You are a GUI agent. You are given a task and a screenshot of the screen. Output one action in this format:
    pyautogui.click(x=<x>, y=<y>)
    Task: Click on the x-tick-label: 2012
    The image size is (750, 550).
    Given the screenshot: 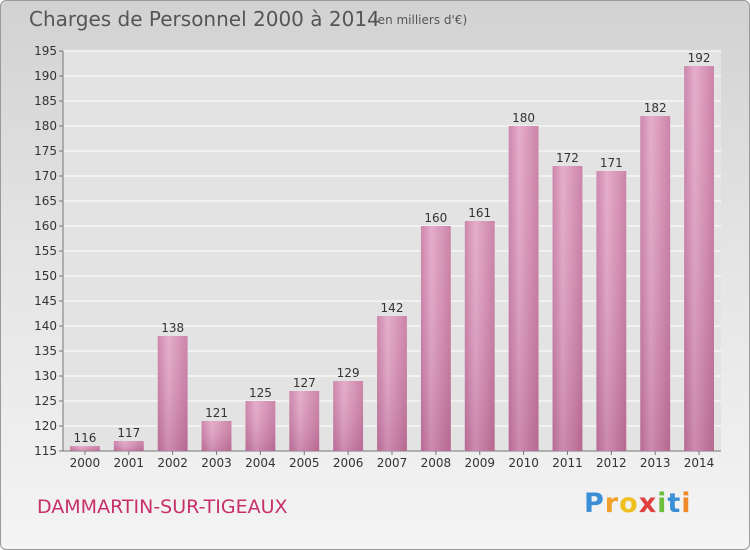 What is the action you would take?
    pyautogui.click(x=611, y=463)
    